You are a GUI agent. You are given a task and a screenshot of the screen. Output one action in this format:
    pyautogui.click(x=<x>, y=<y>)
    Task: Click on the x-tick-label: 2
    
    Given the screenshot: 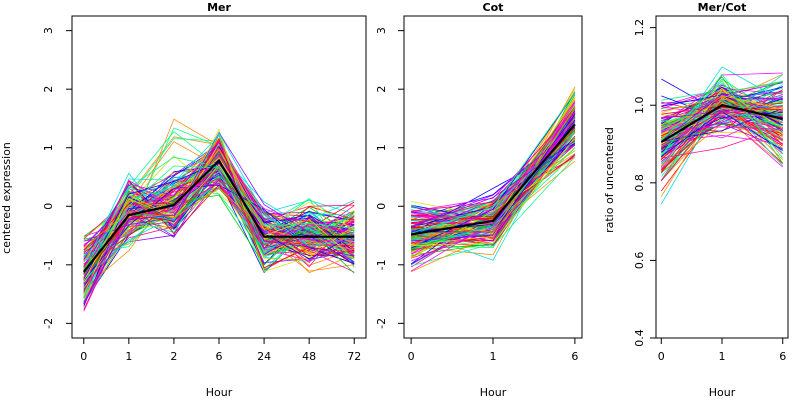 What is the action you would take?
    pyautogui.click(x=173, y=356)
    